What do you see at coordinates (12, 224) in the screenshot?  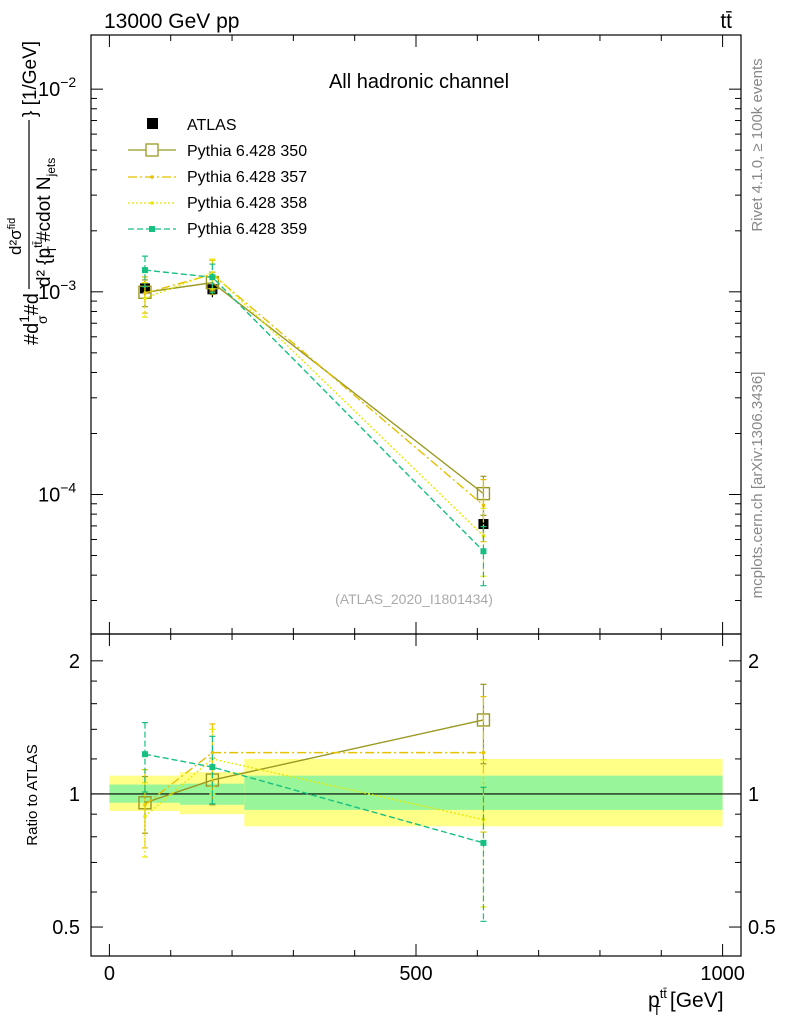 I see `ylabel-part-f: fid` at bounding box center [12, 224].